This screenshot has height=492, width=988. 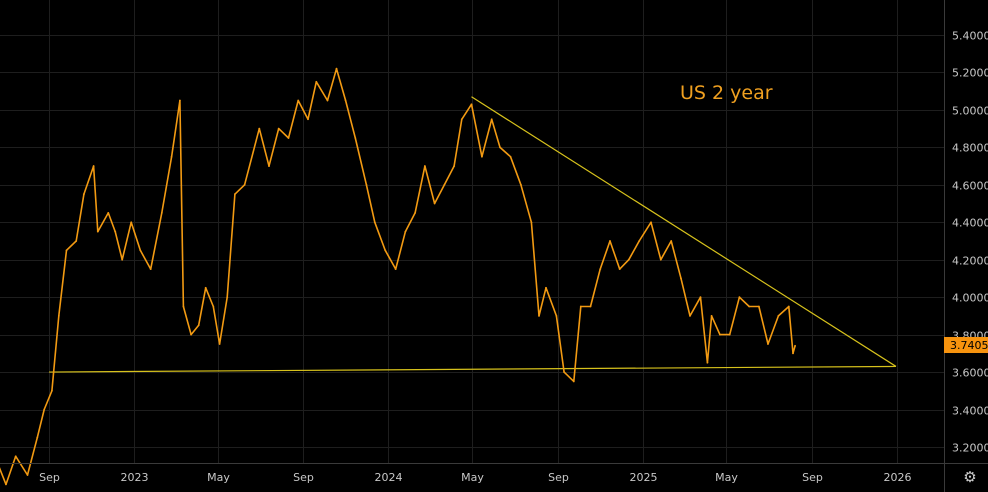 What do you see at coordinates (473, 369) in the screenshot?
I see `trendline-support` at bounding box center [473, 369].